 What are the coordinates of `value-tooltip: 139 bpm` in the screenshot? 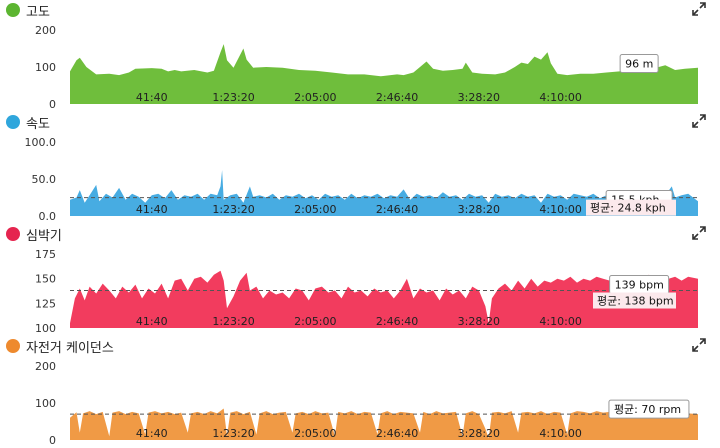 It's located at (639, 285).